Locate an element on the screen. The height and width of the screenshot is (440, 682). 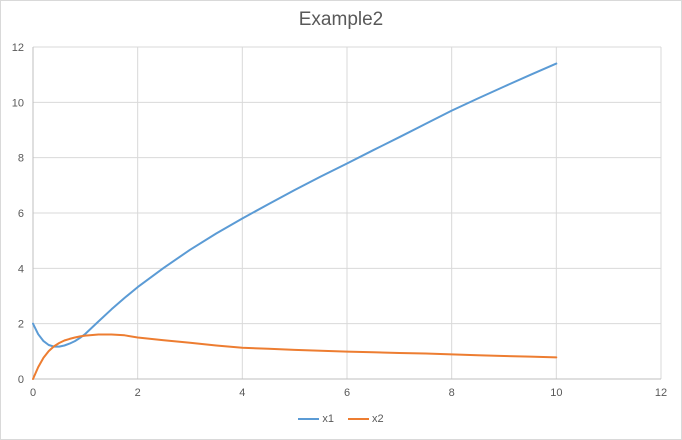
y-tick-label: 4 is located at coordinates (21, 269).